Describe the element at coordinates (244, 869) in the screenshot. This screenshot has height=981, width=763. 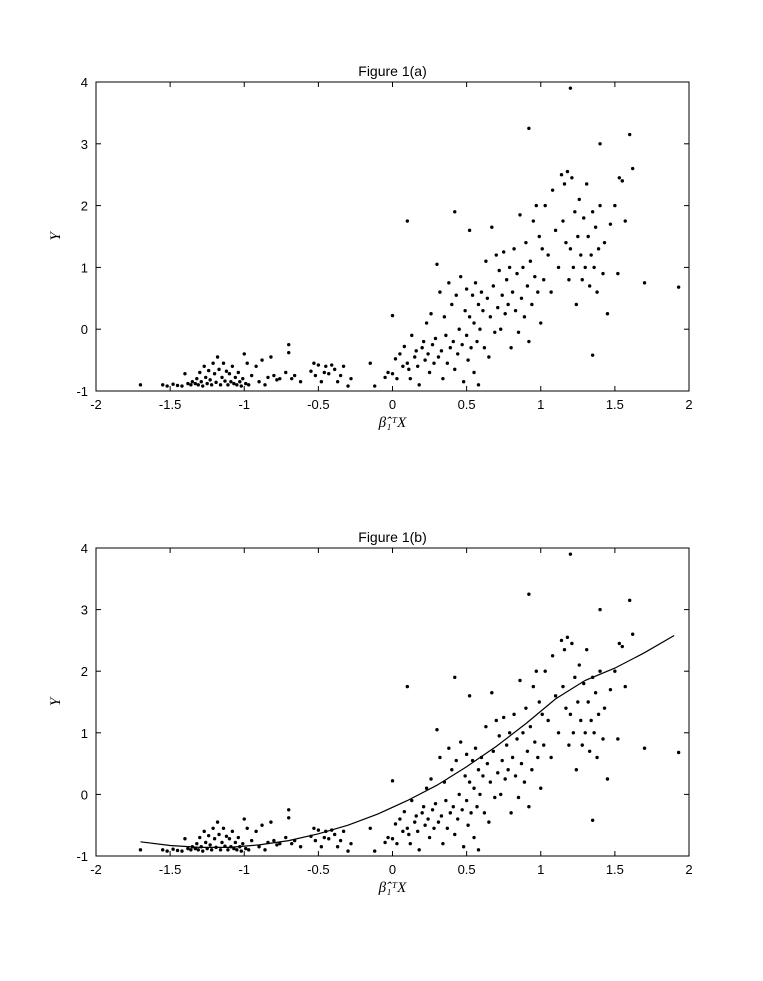
I see `x-tick-label: -1` at that location.